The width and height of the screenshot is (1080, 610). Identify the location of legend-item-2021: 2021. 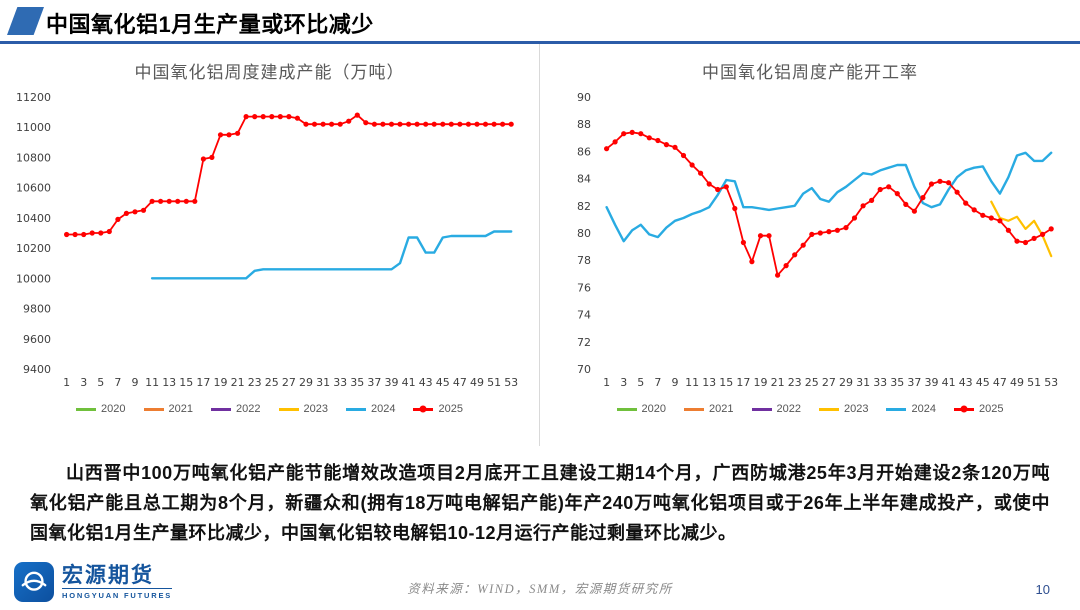
(168, 409).